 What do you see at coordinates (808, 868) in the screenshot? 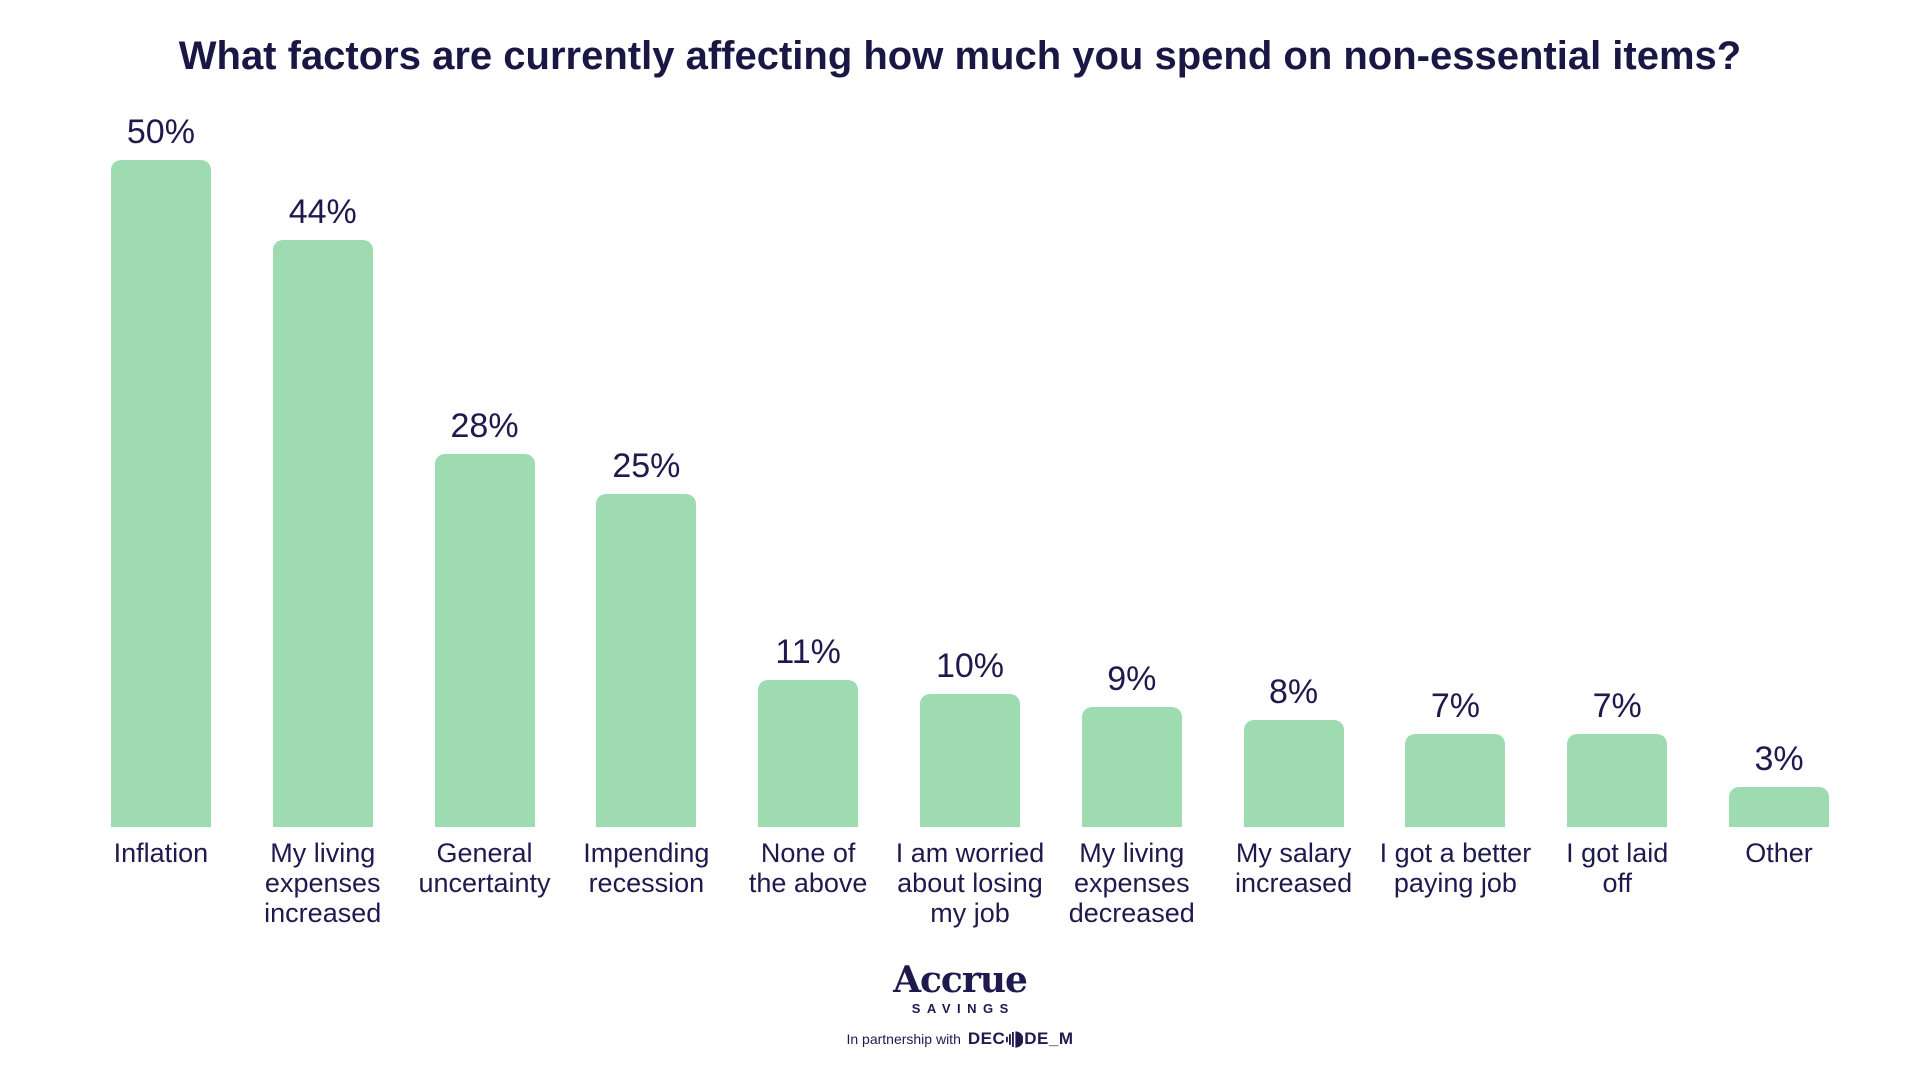
I see `bar-category-label: None of the above` at bounding box center [808, 868].